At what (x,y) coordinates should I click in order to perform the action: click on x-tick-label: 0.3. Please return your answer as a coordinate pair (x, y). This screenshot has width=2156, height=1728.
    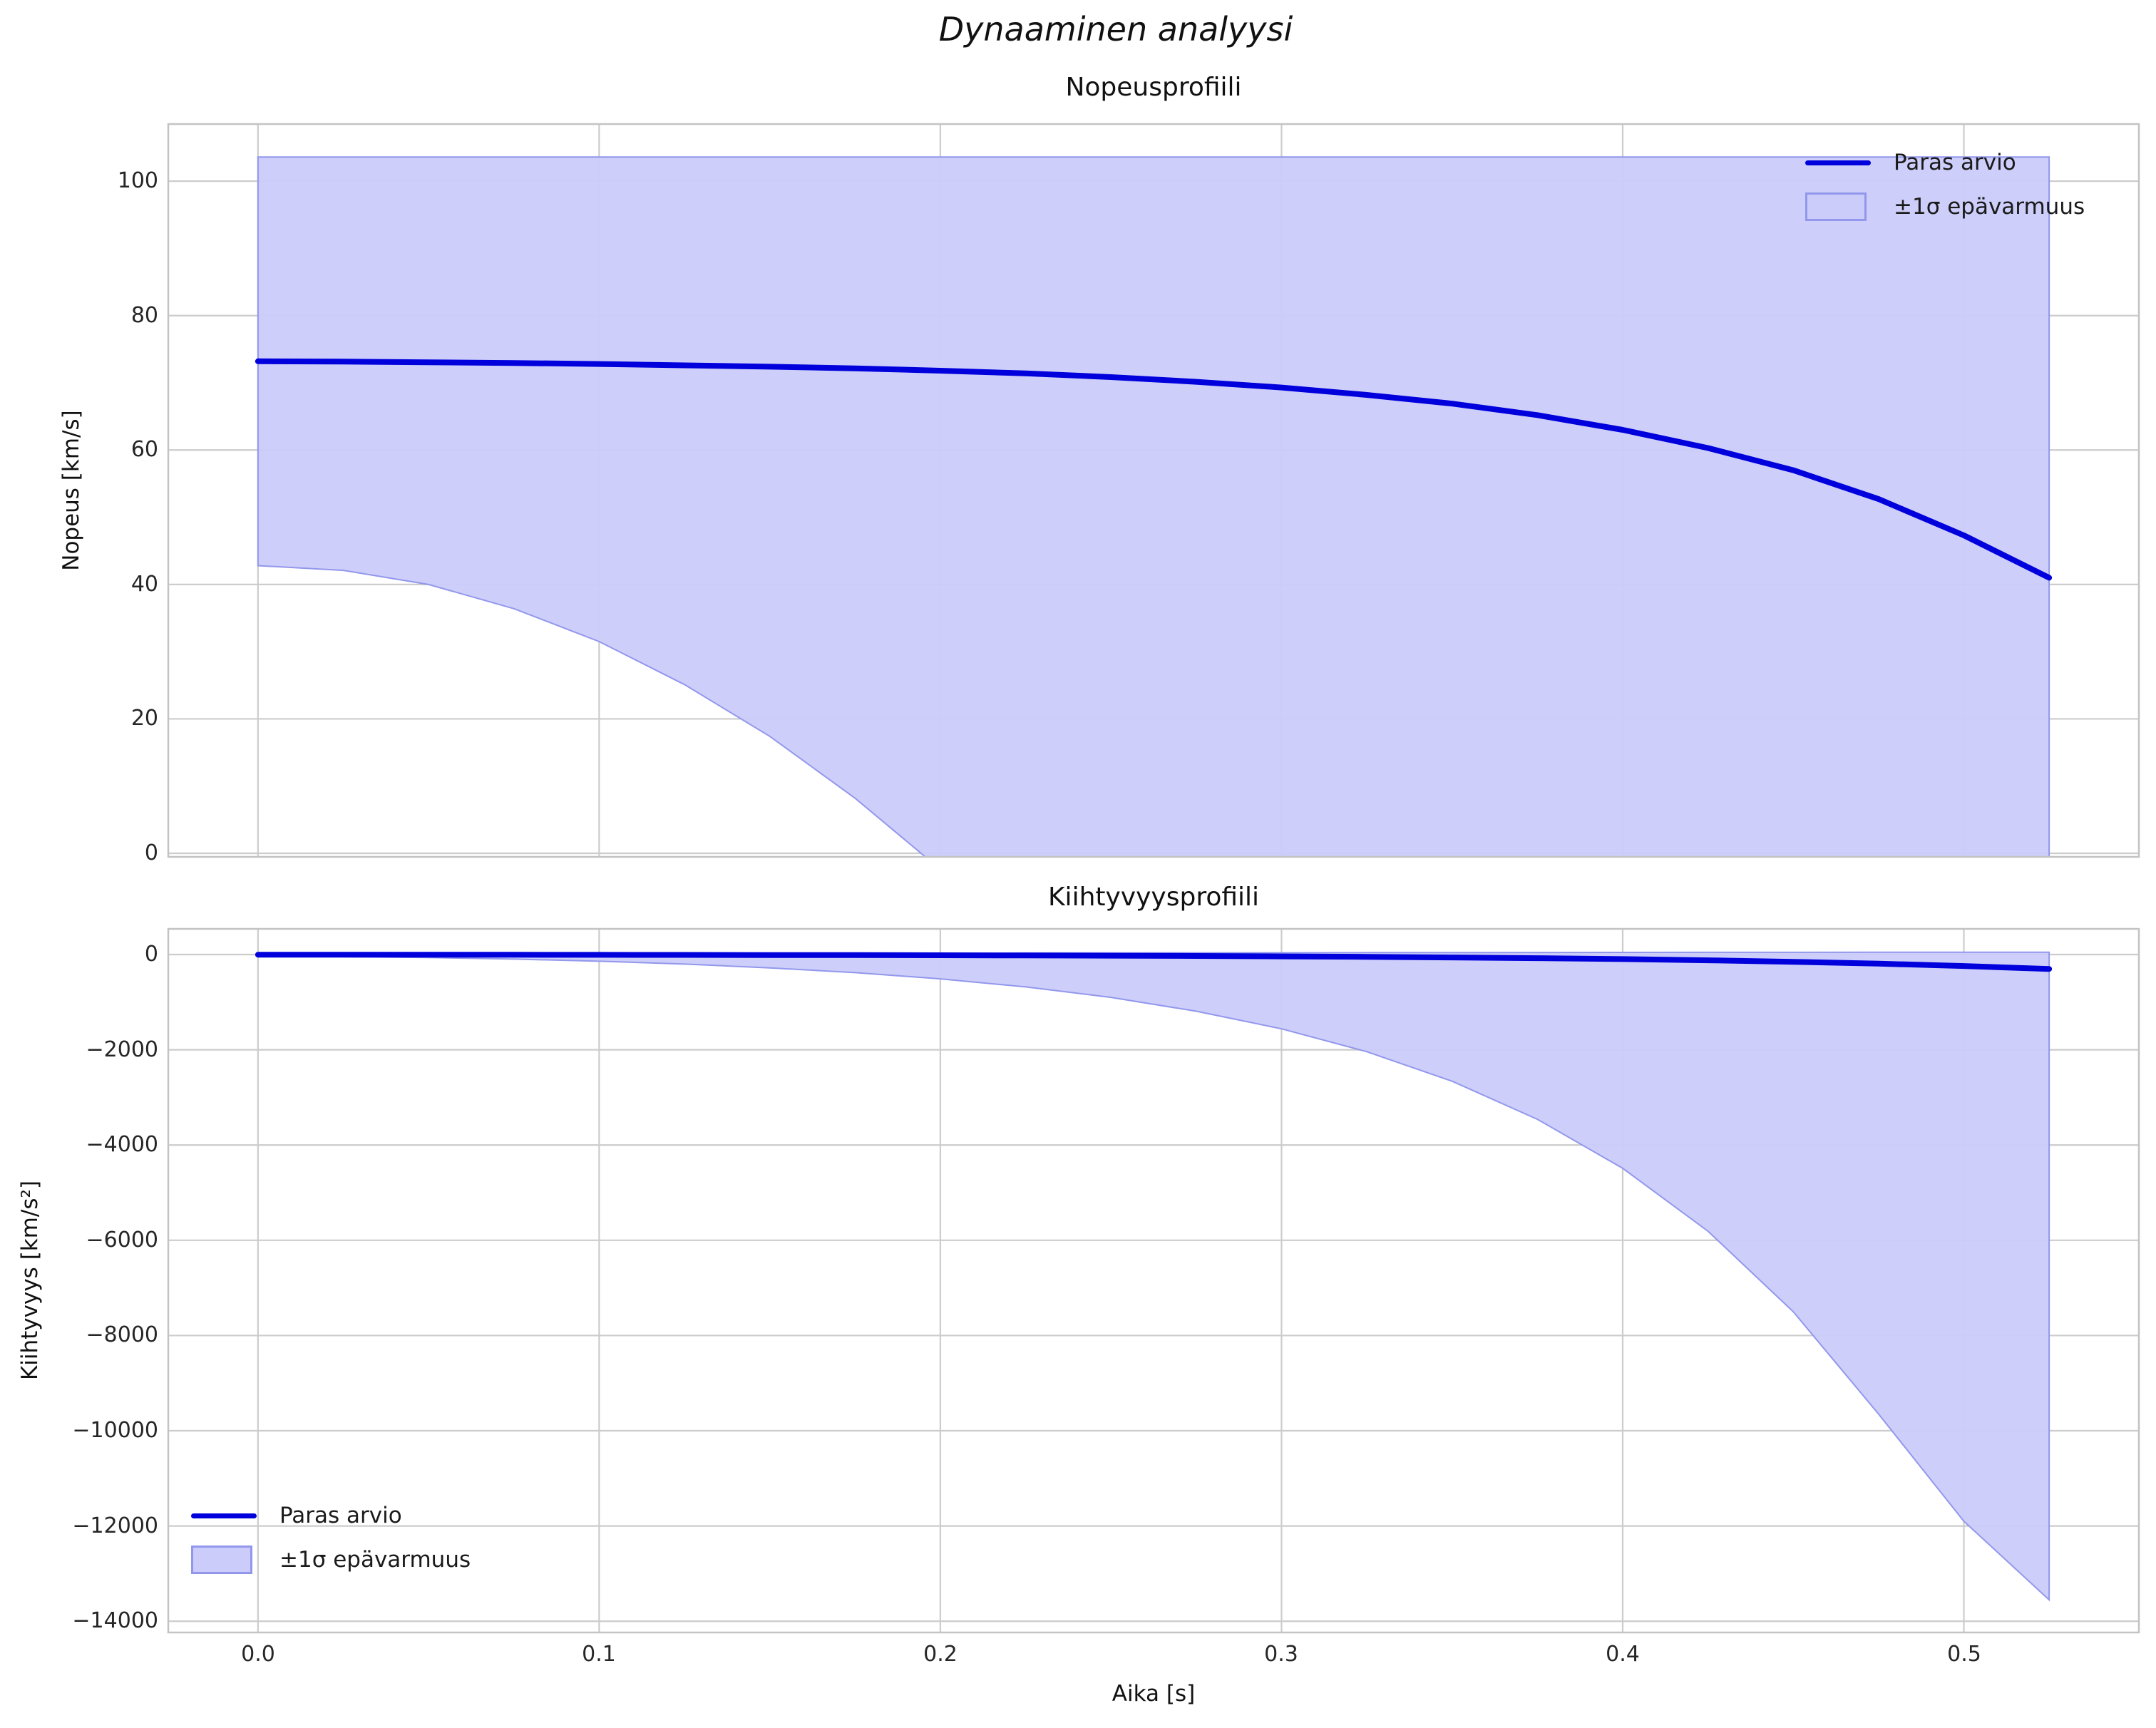
    Looking at the image, I should click on (1281, 1654).